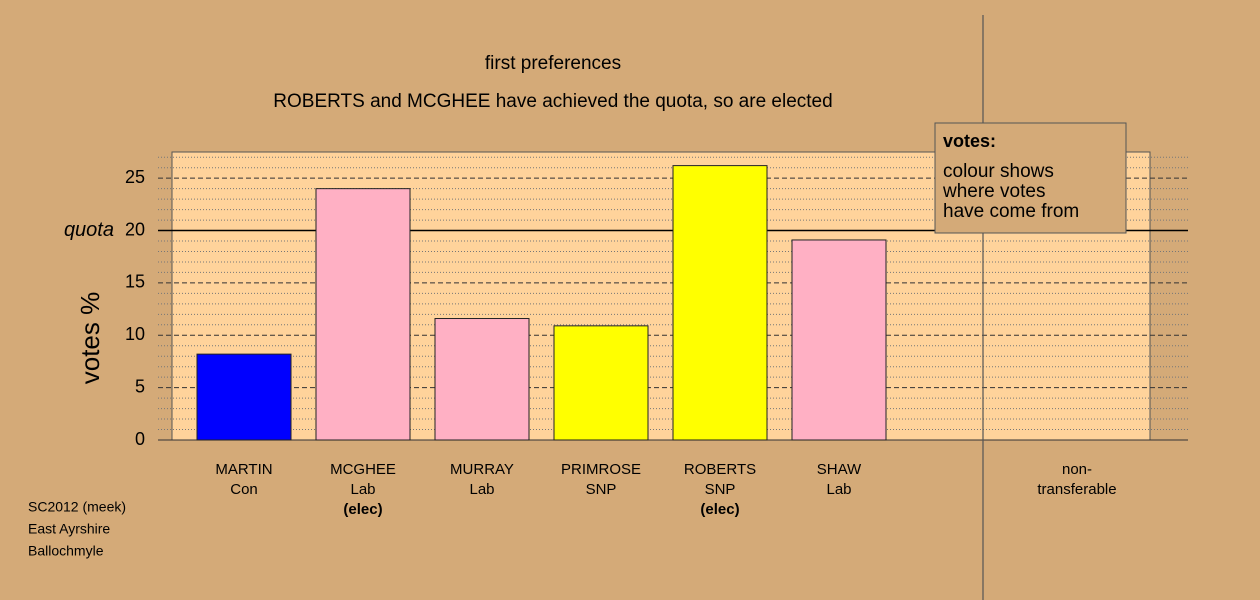 The image size is (1260, 600). What do you see at coordinates (244, 489) in the screenshot?
I see `x-tick-label: Con` at bounding box center [244, 489].